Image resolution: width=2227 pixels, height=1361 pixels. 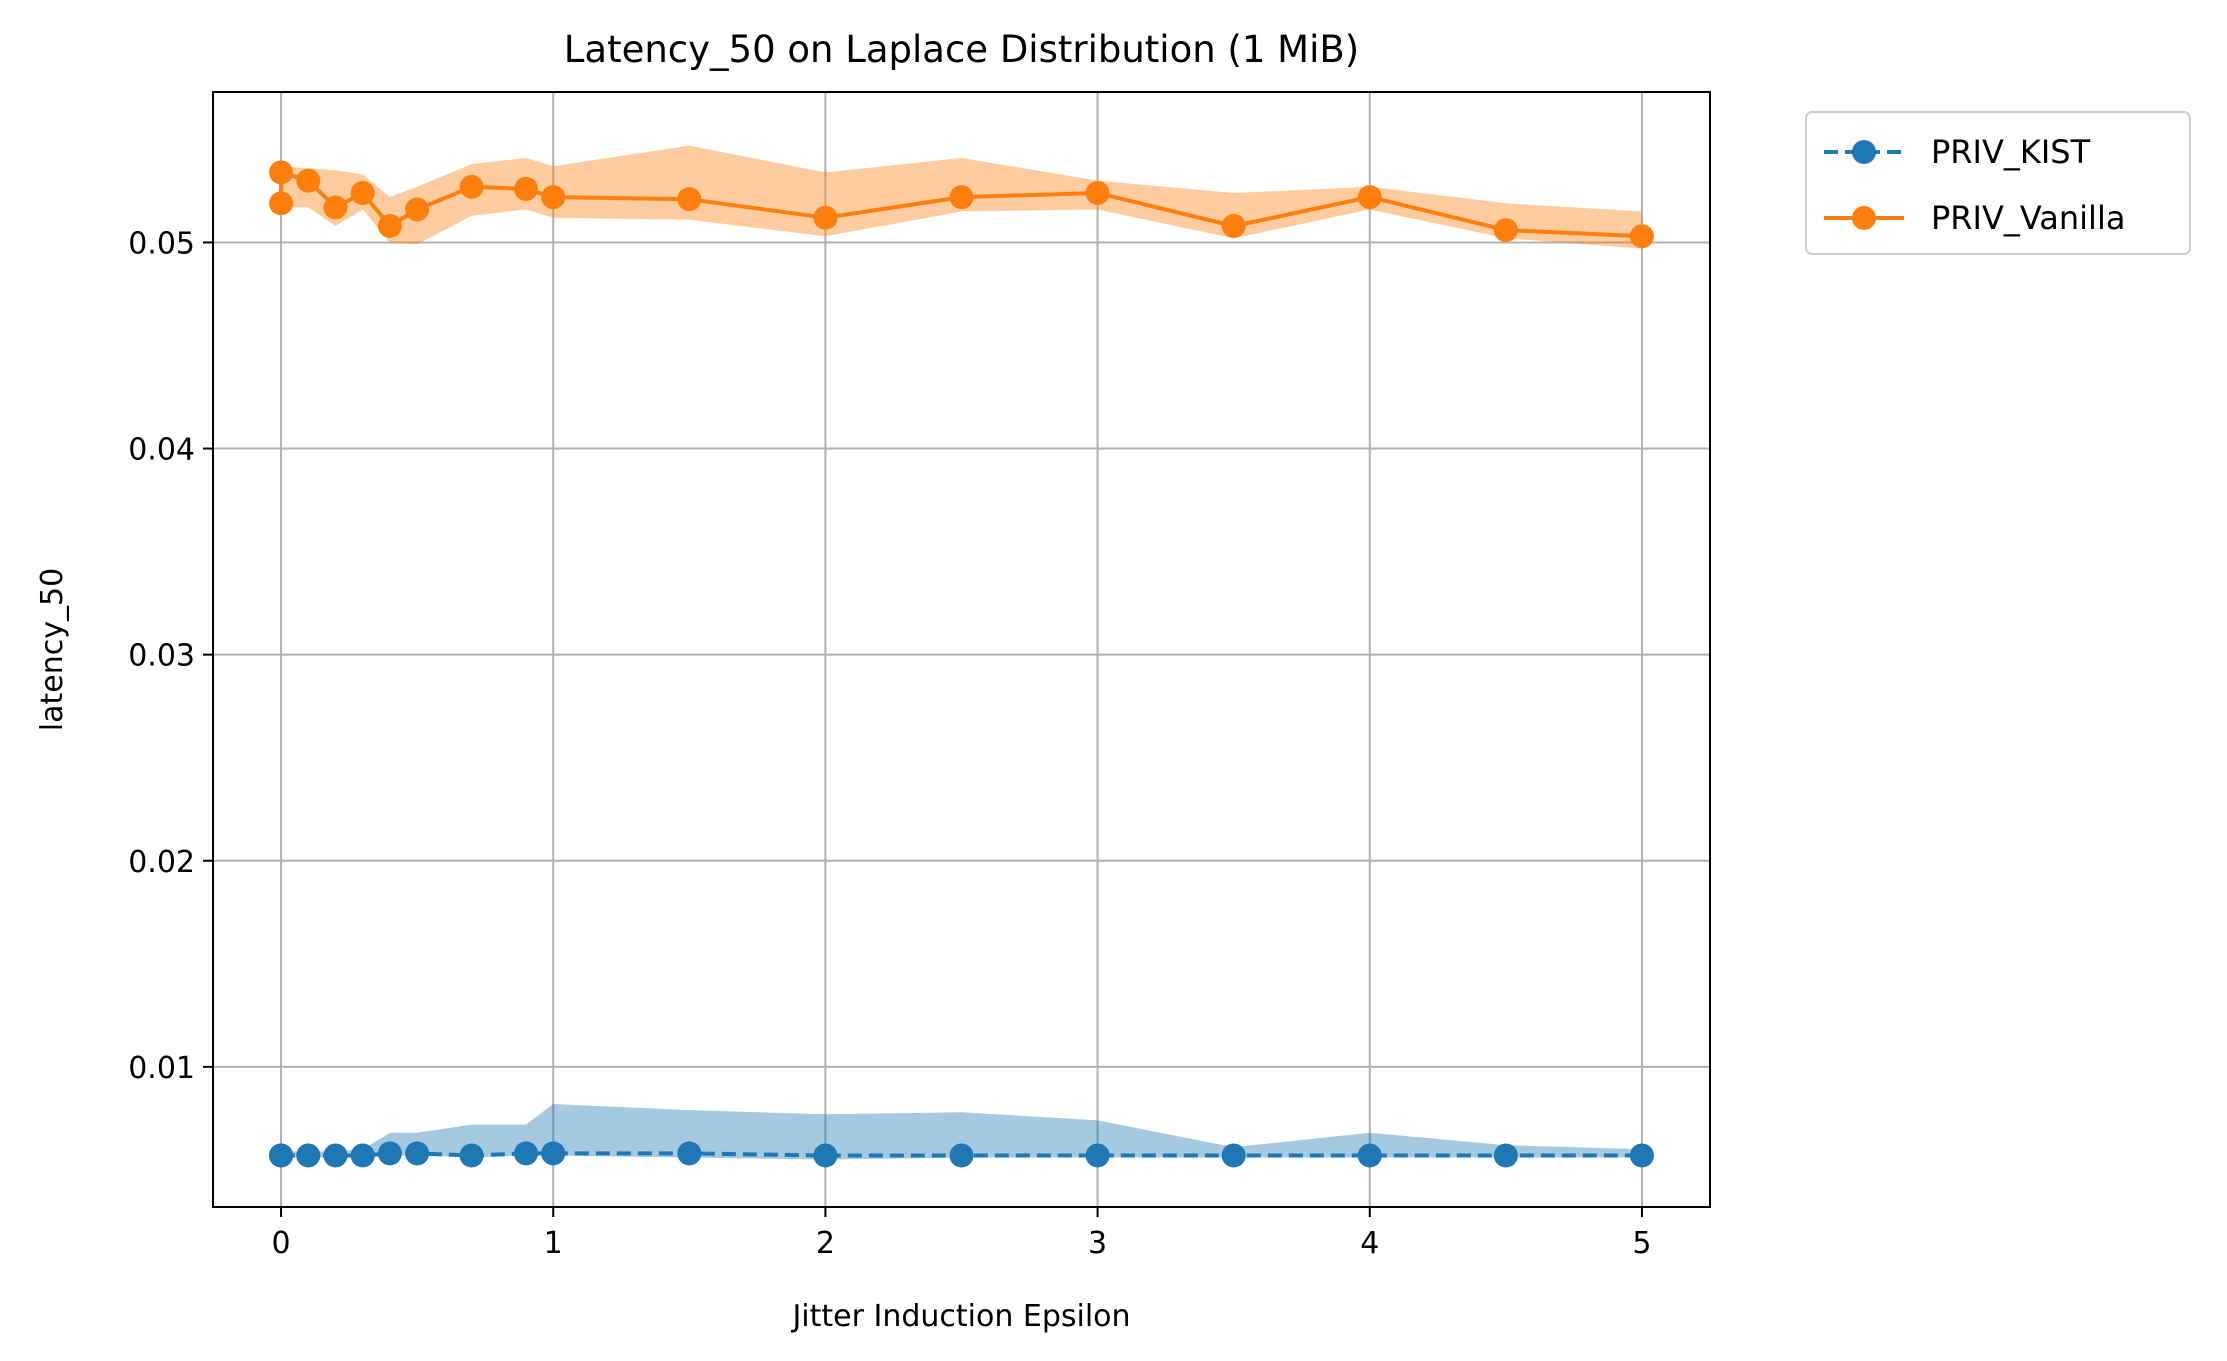 What do you see at coordinates (161, 243) in the screenshot?
I see `y-tick-label: 0.05` at bounding box center [161, 243].